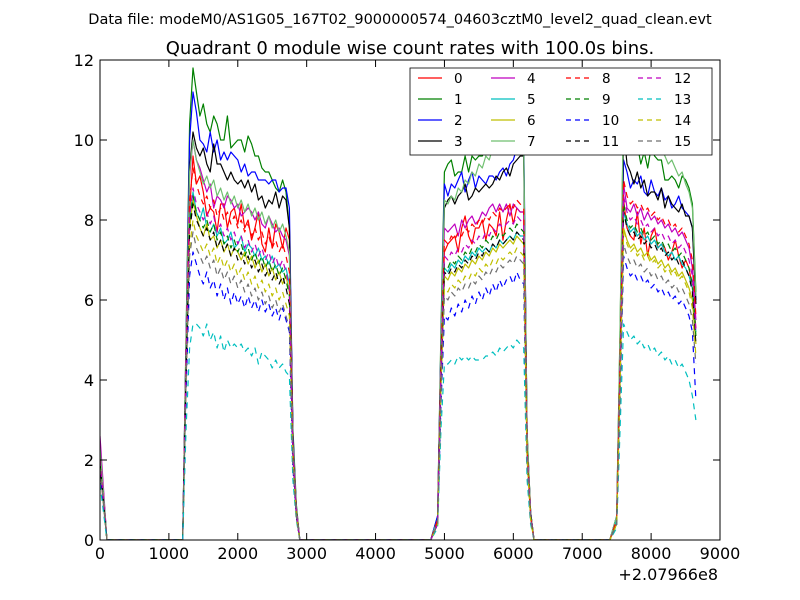  I want to click on legend-label-2: 2, so click(458, 121).